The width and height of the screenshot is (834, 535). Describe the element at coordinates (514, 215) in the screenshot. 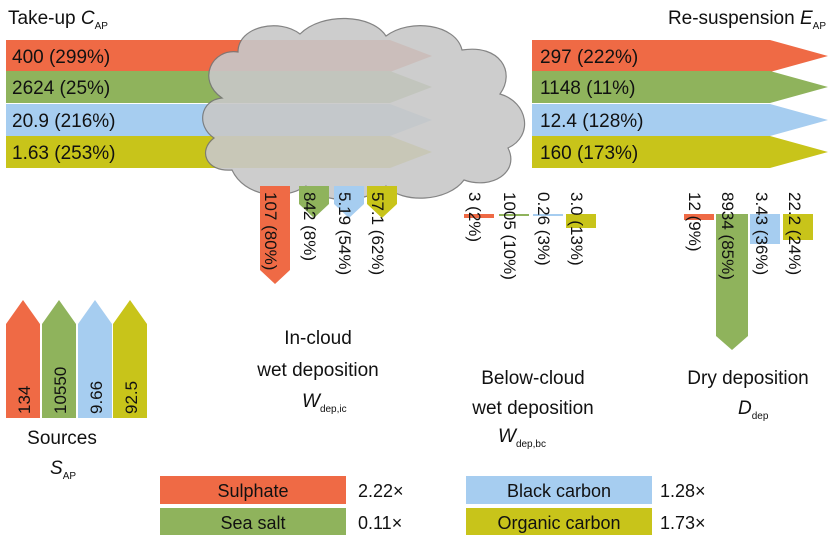

I see `belowcloud-bar-sea_salt` at that location.